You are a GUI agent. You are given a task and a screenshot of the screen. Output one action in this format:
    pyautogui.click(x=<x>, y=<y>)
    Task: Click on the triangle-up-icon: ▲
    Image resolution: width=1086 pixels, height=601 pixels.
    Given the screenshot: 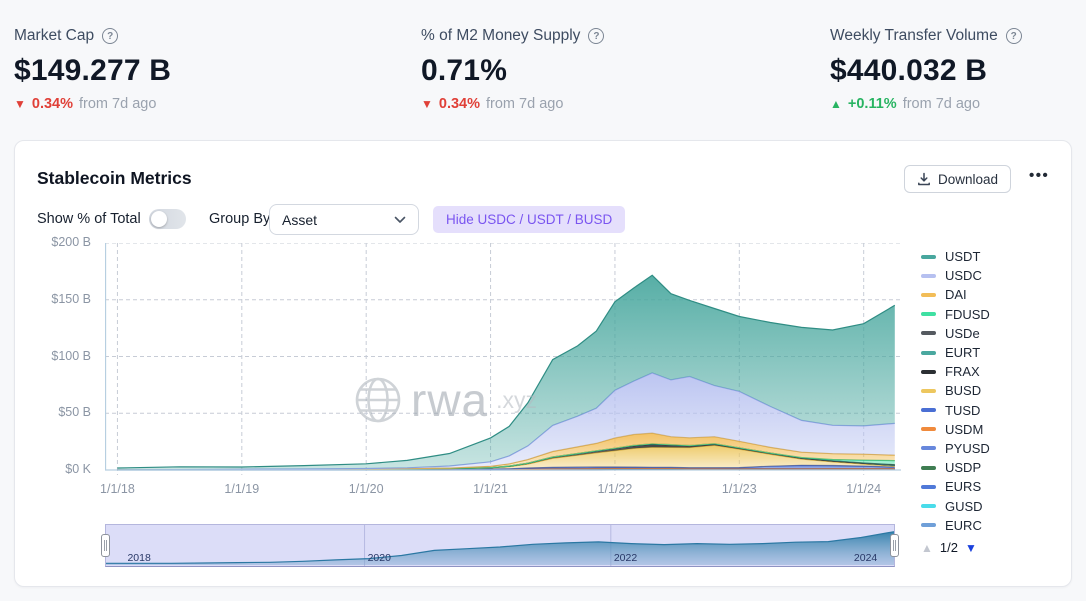 What is the action you would take?
    pyautogui.click(x=836, y=104)
    